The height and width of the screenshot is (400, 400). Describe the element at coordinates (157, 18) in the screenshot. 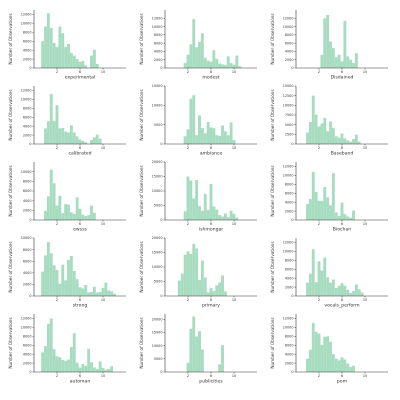

I see `y-tick-label: 12000` at that location.